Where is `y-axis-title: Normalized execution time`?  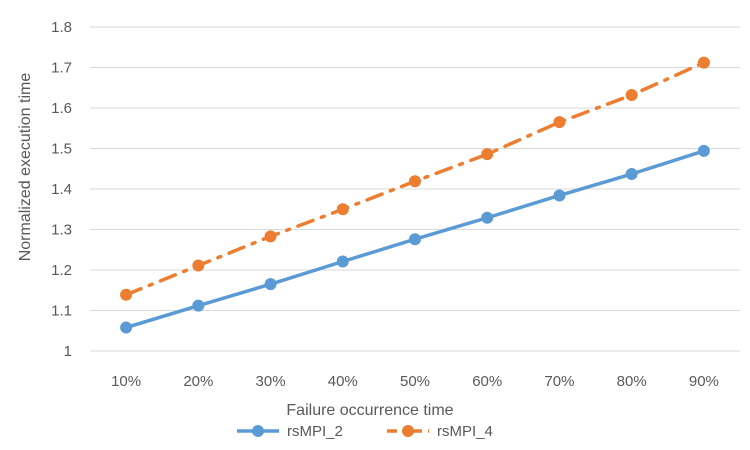 y-axis-title: Normalized execution time is located at coordinates (25, 167).